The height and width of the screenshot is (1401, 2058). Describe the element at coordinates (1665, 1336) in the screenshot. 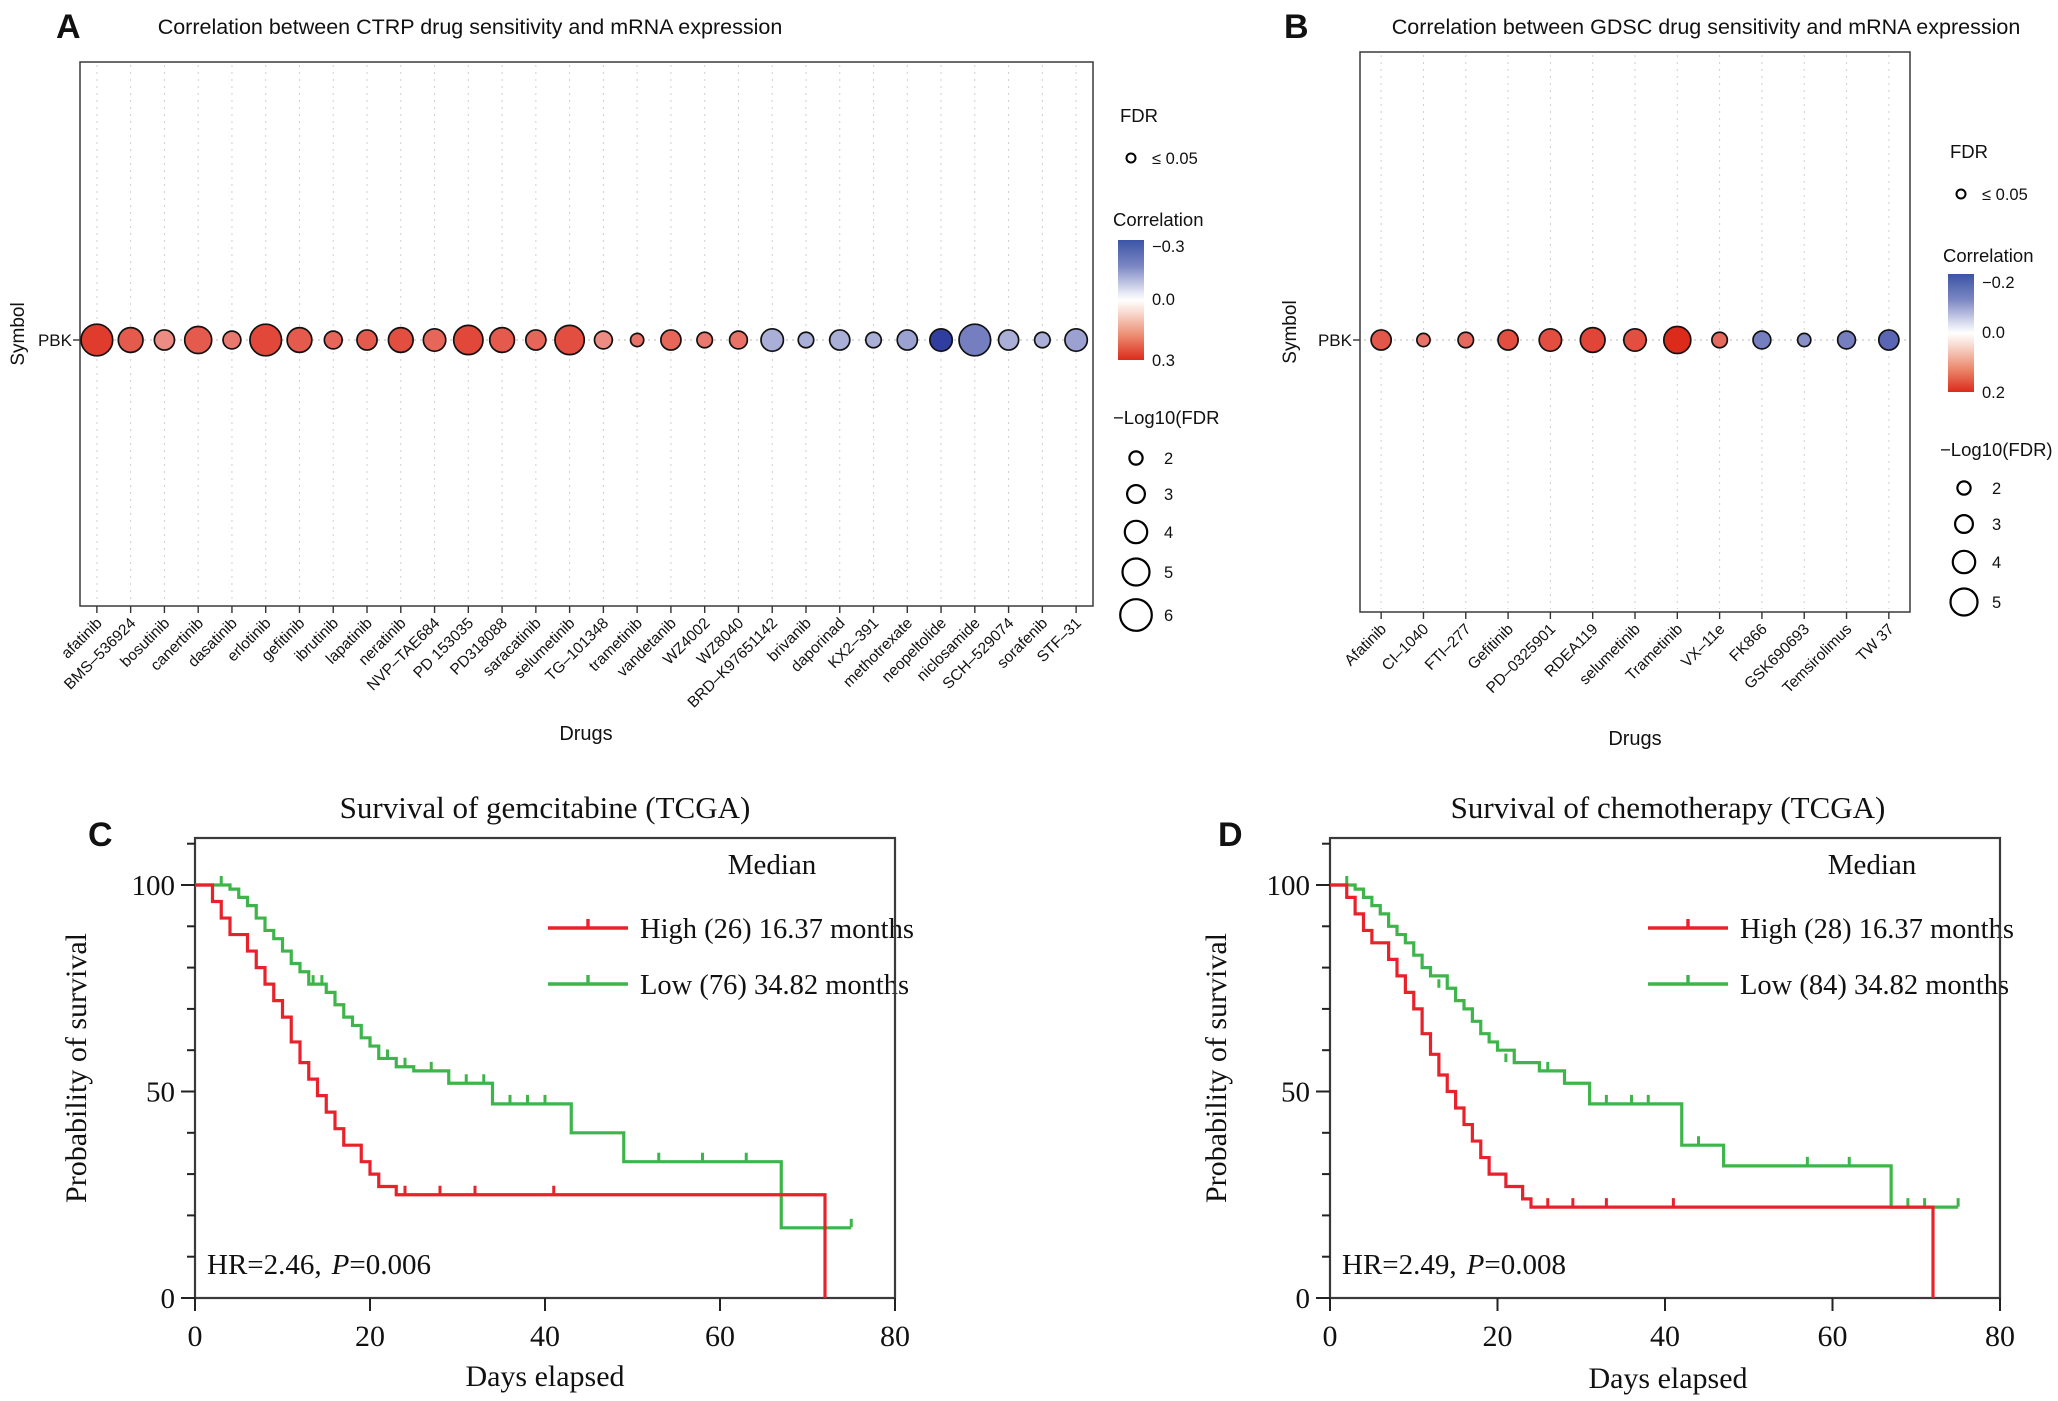

I see `x-tick-label: 40` at that location.